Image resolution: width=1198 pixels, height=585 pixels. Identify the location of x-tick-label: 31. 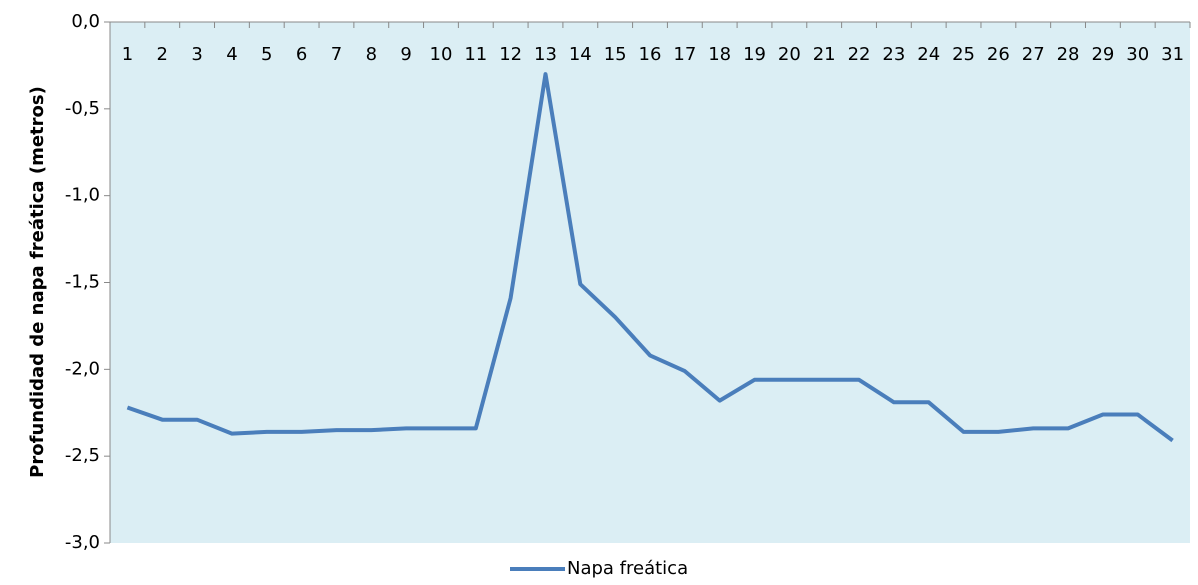
(1172, 54).